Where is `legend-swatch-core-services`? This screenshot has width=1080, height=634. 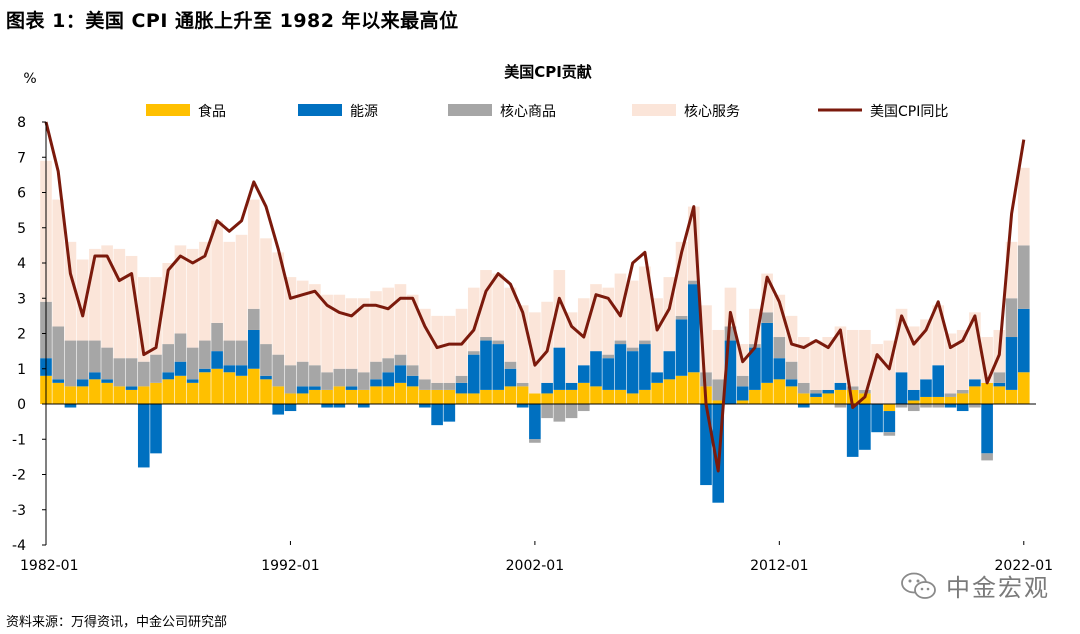 legend-swatch-core-services is located at coordinates (654, 110).